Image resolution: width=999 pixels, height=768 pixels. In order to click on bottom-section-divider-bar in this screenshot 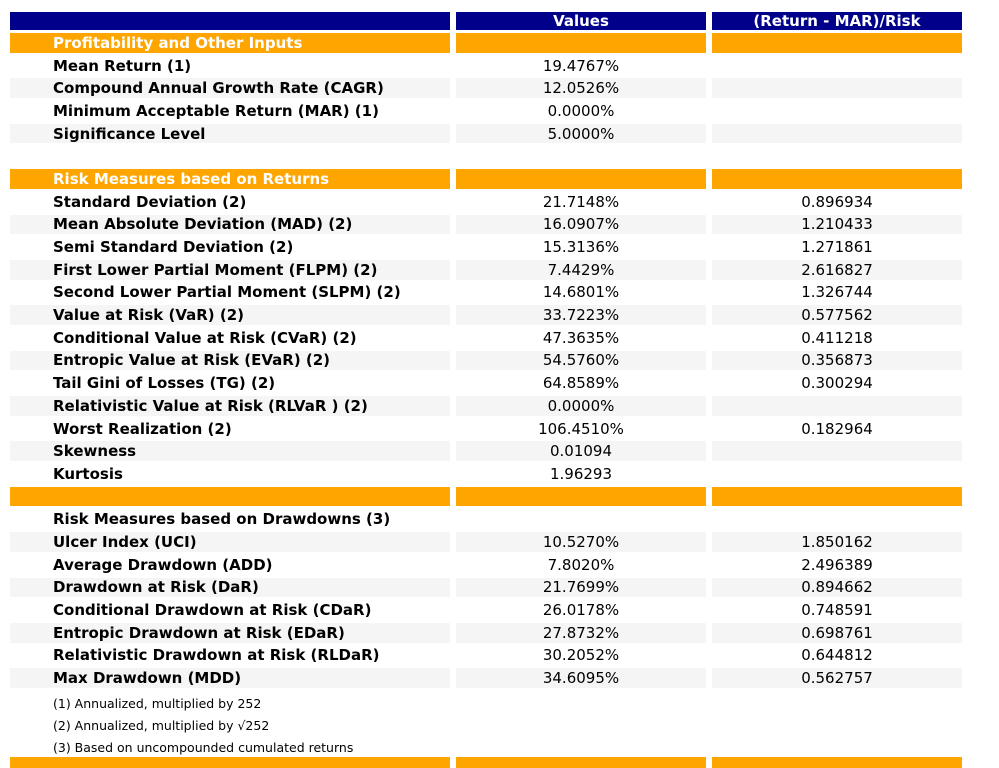, I will do `click(486, 762)`.